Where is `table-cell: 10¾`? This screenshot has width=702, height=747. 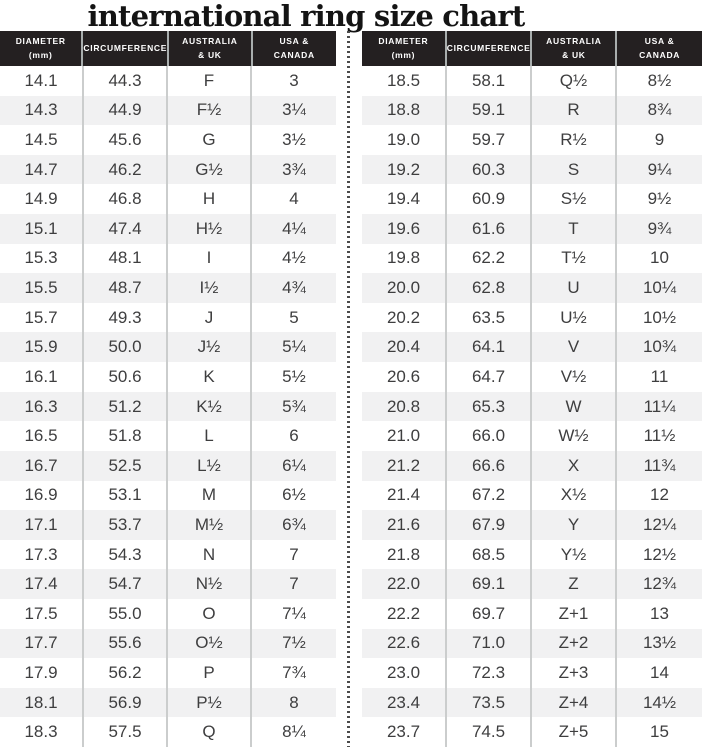 table-cell: 10¾ is located at coordinates (659, 347).